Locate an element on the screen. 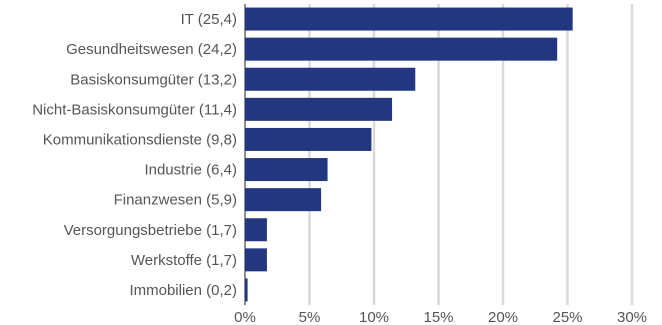 Image resolution: width=662 pixels, height=325 pixels. category-label: Finanzwesen (5,9) is located at coordinates (175, 200).